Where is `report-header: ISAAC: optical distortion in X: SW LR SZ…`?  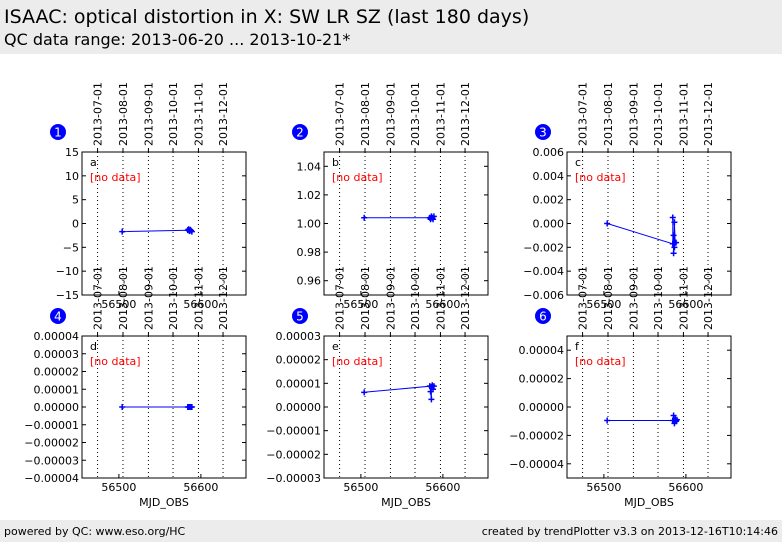
report-header: ISAAC: optical distortion in X: SW LR SZ… is located at coordinates (391, 27).